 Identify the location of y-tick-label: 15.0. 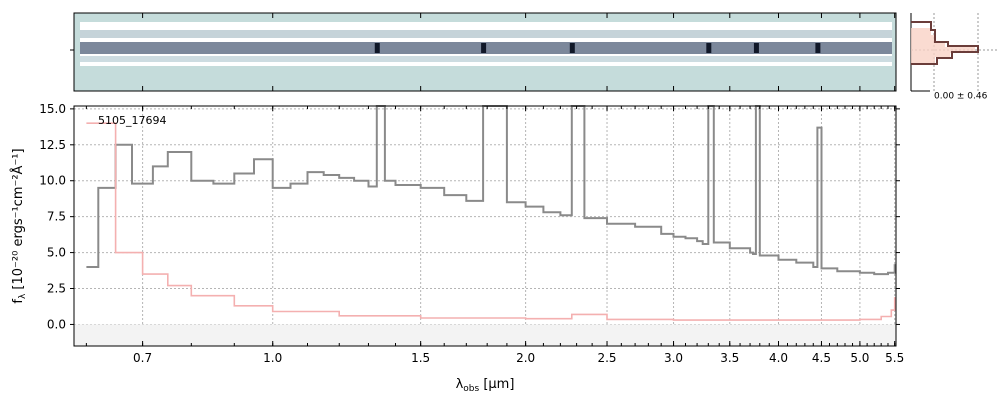
(52, 109).